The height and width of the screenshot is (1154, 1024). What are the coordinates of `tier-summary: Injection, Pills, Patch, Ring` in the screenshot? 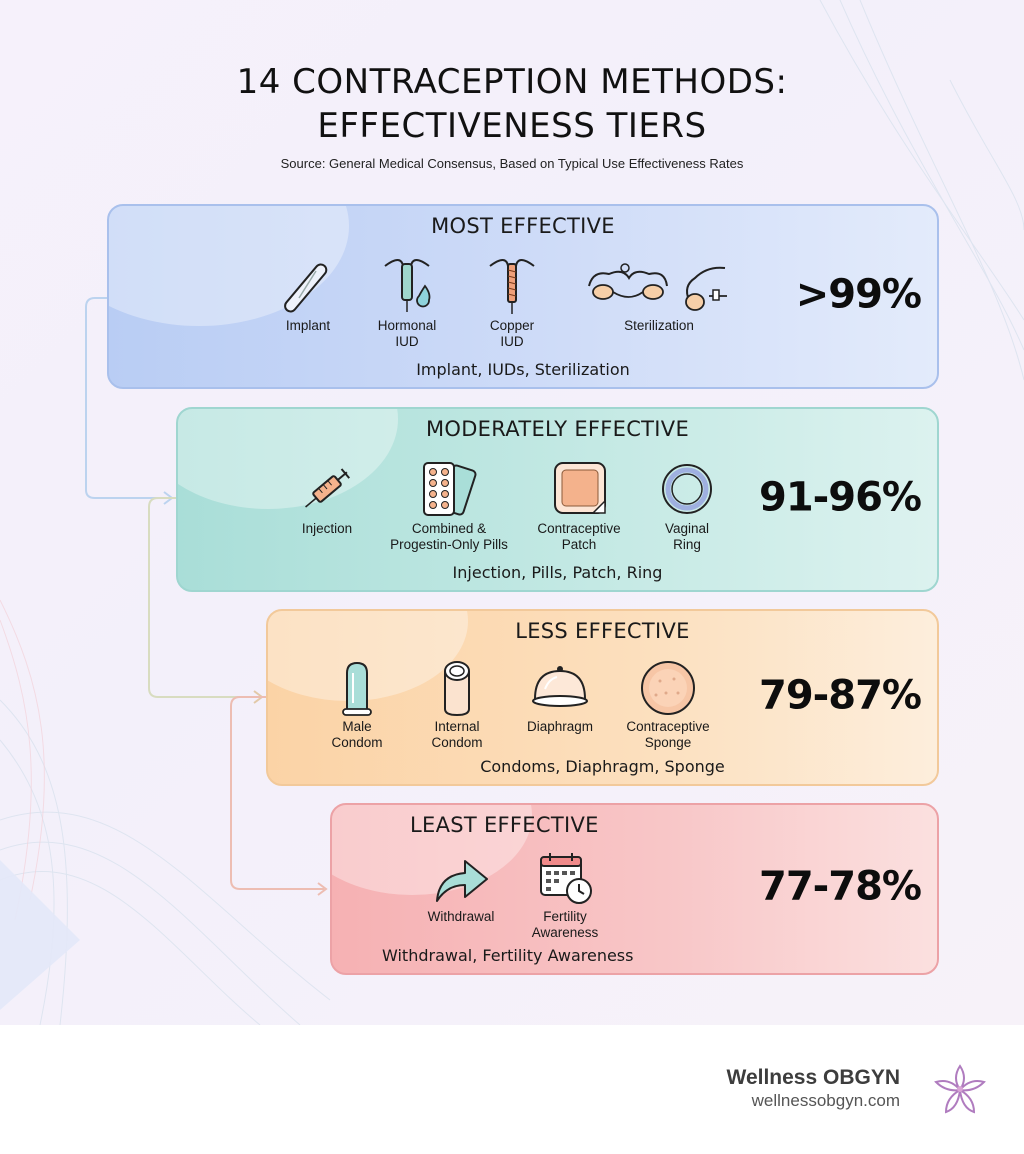 It's located at (557, 572).